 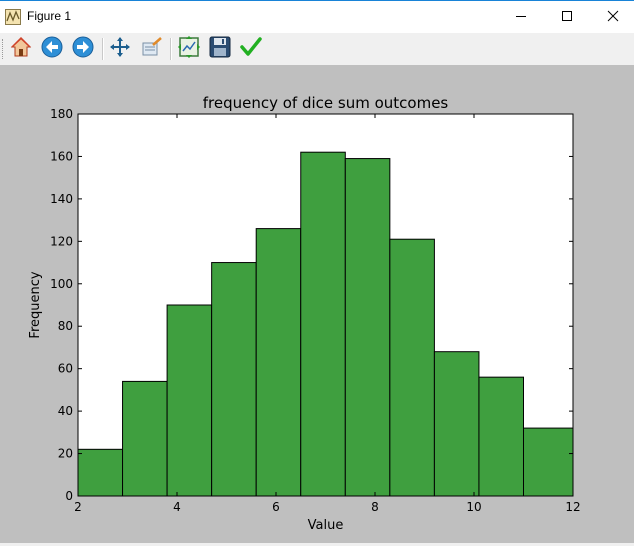 I want to click on forward-button, so click(x=83, y=49).